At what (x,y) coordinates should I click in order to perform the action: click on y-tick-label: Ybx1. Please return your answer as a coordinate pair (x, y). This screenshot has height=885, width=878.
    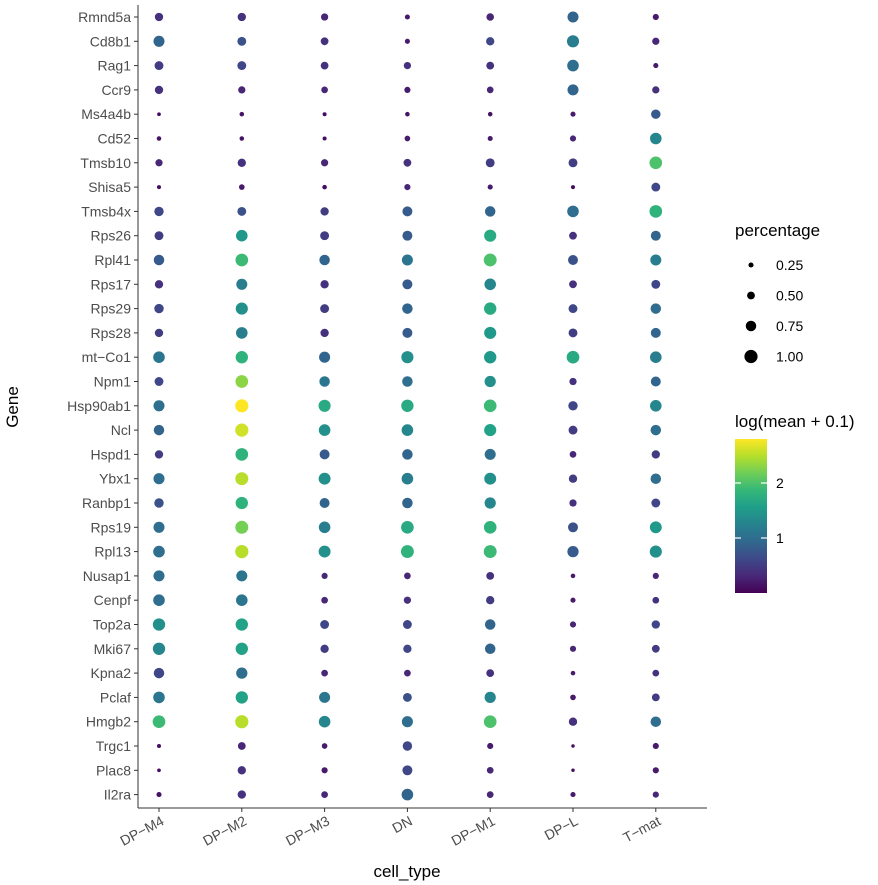
    Looking at the image, I should click on (115, 479).